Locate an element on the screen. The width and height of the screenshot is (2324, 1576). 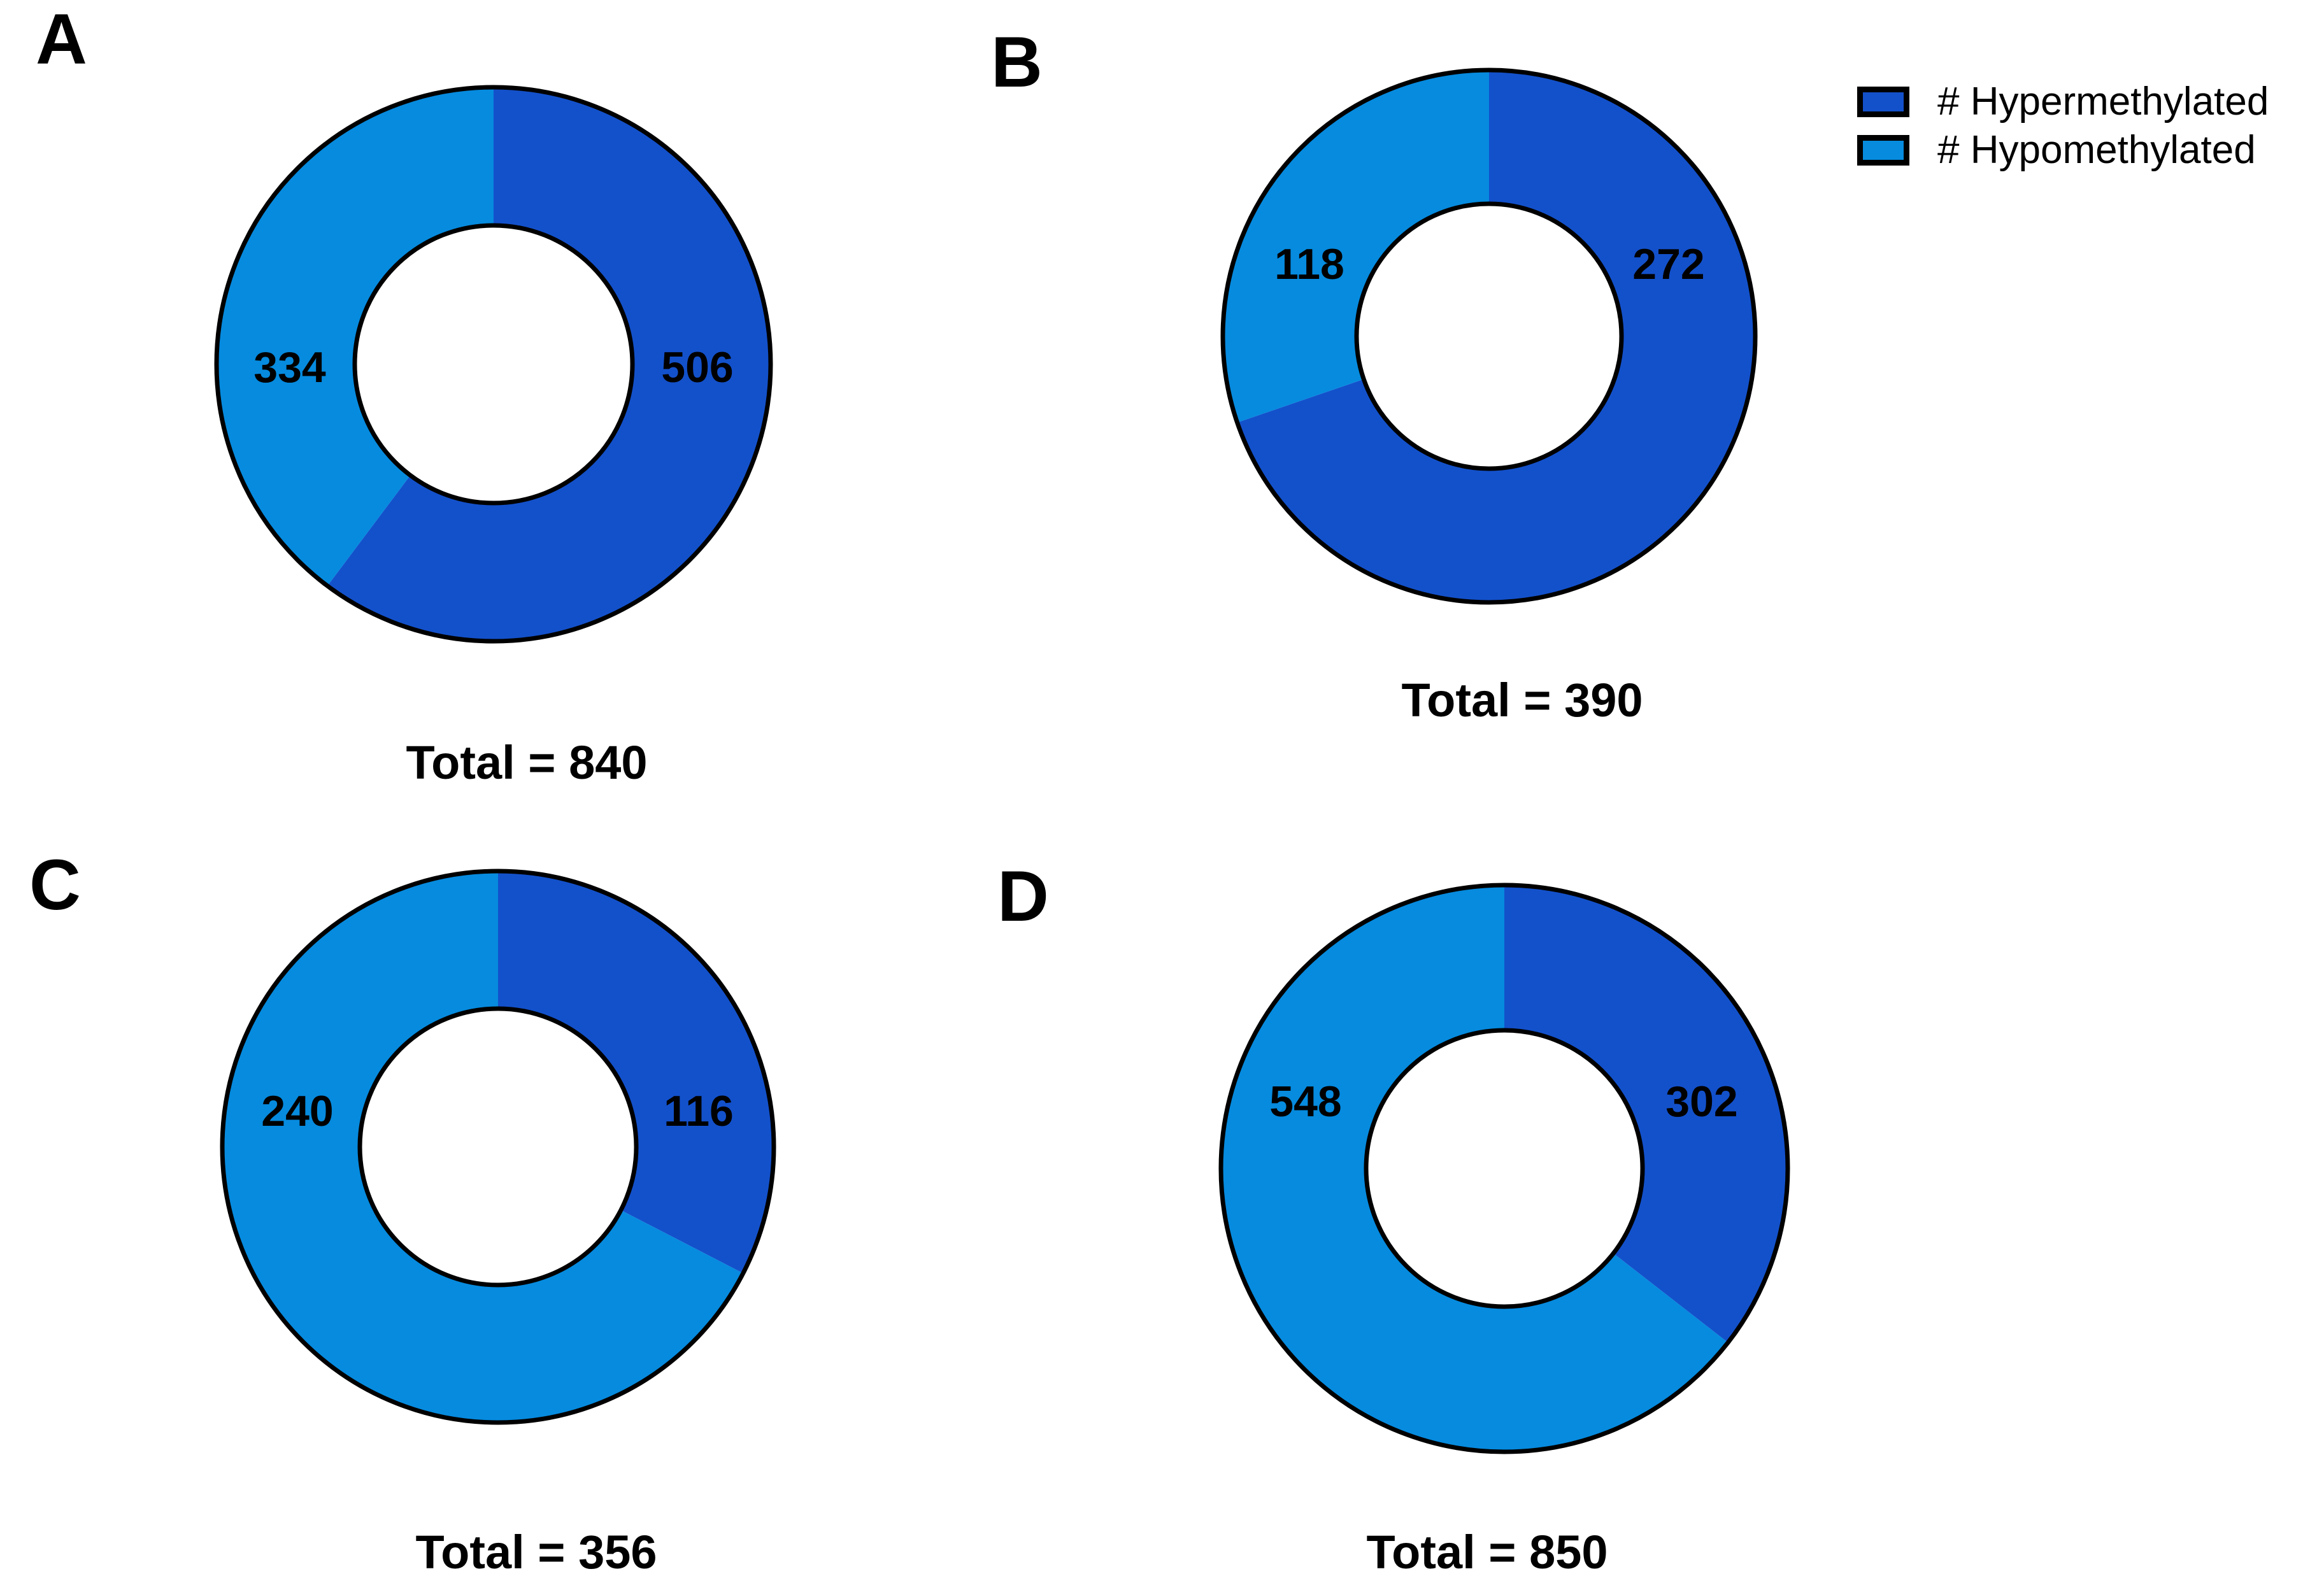
donut-inner-outline-a is located at coordinates (493, 364).